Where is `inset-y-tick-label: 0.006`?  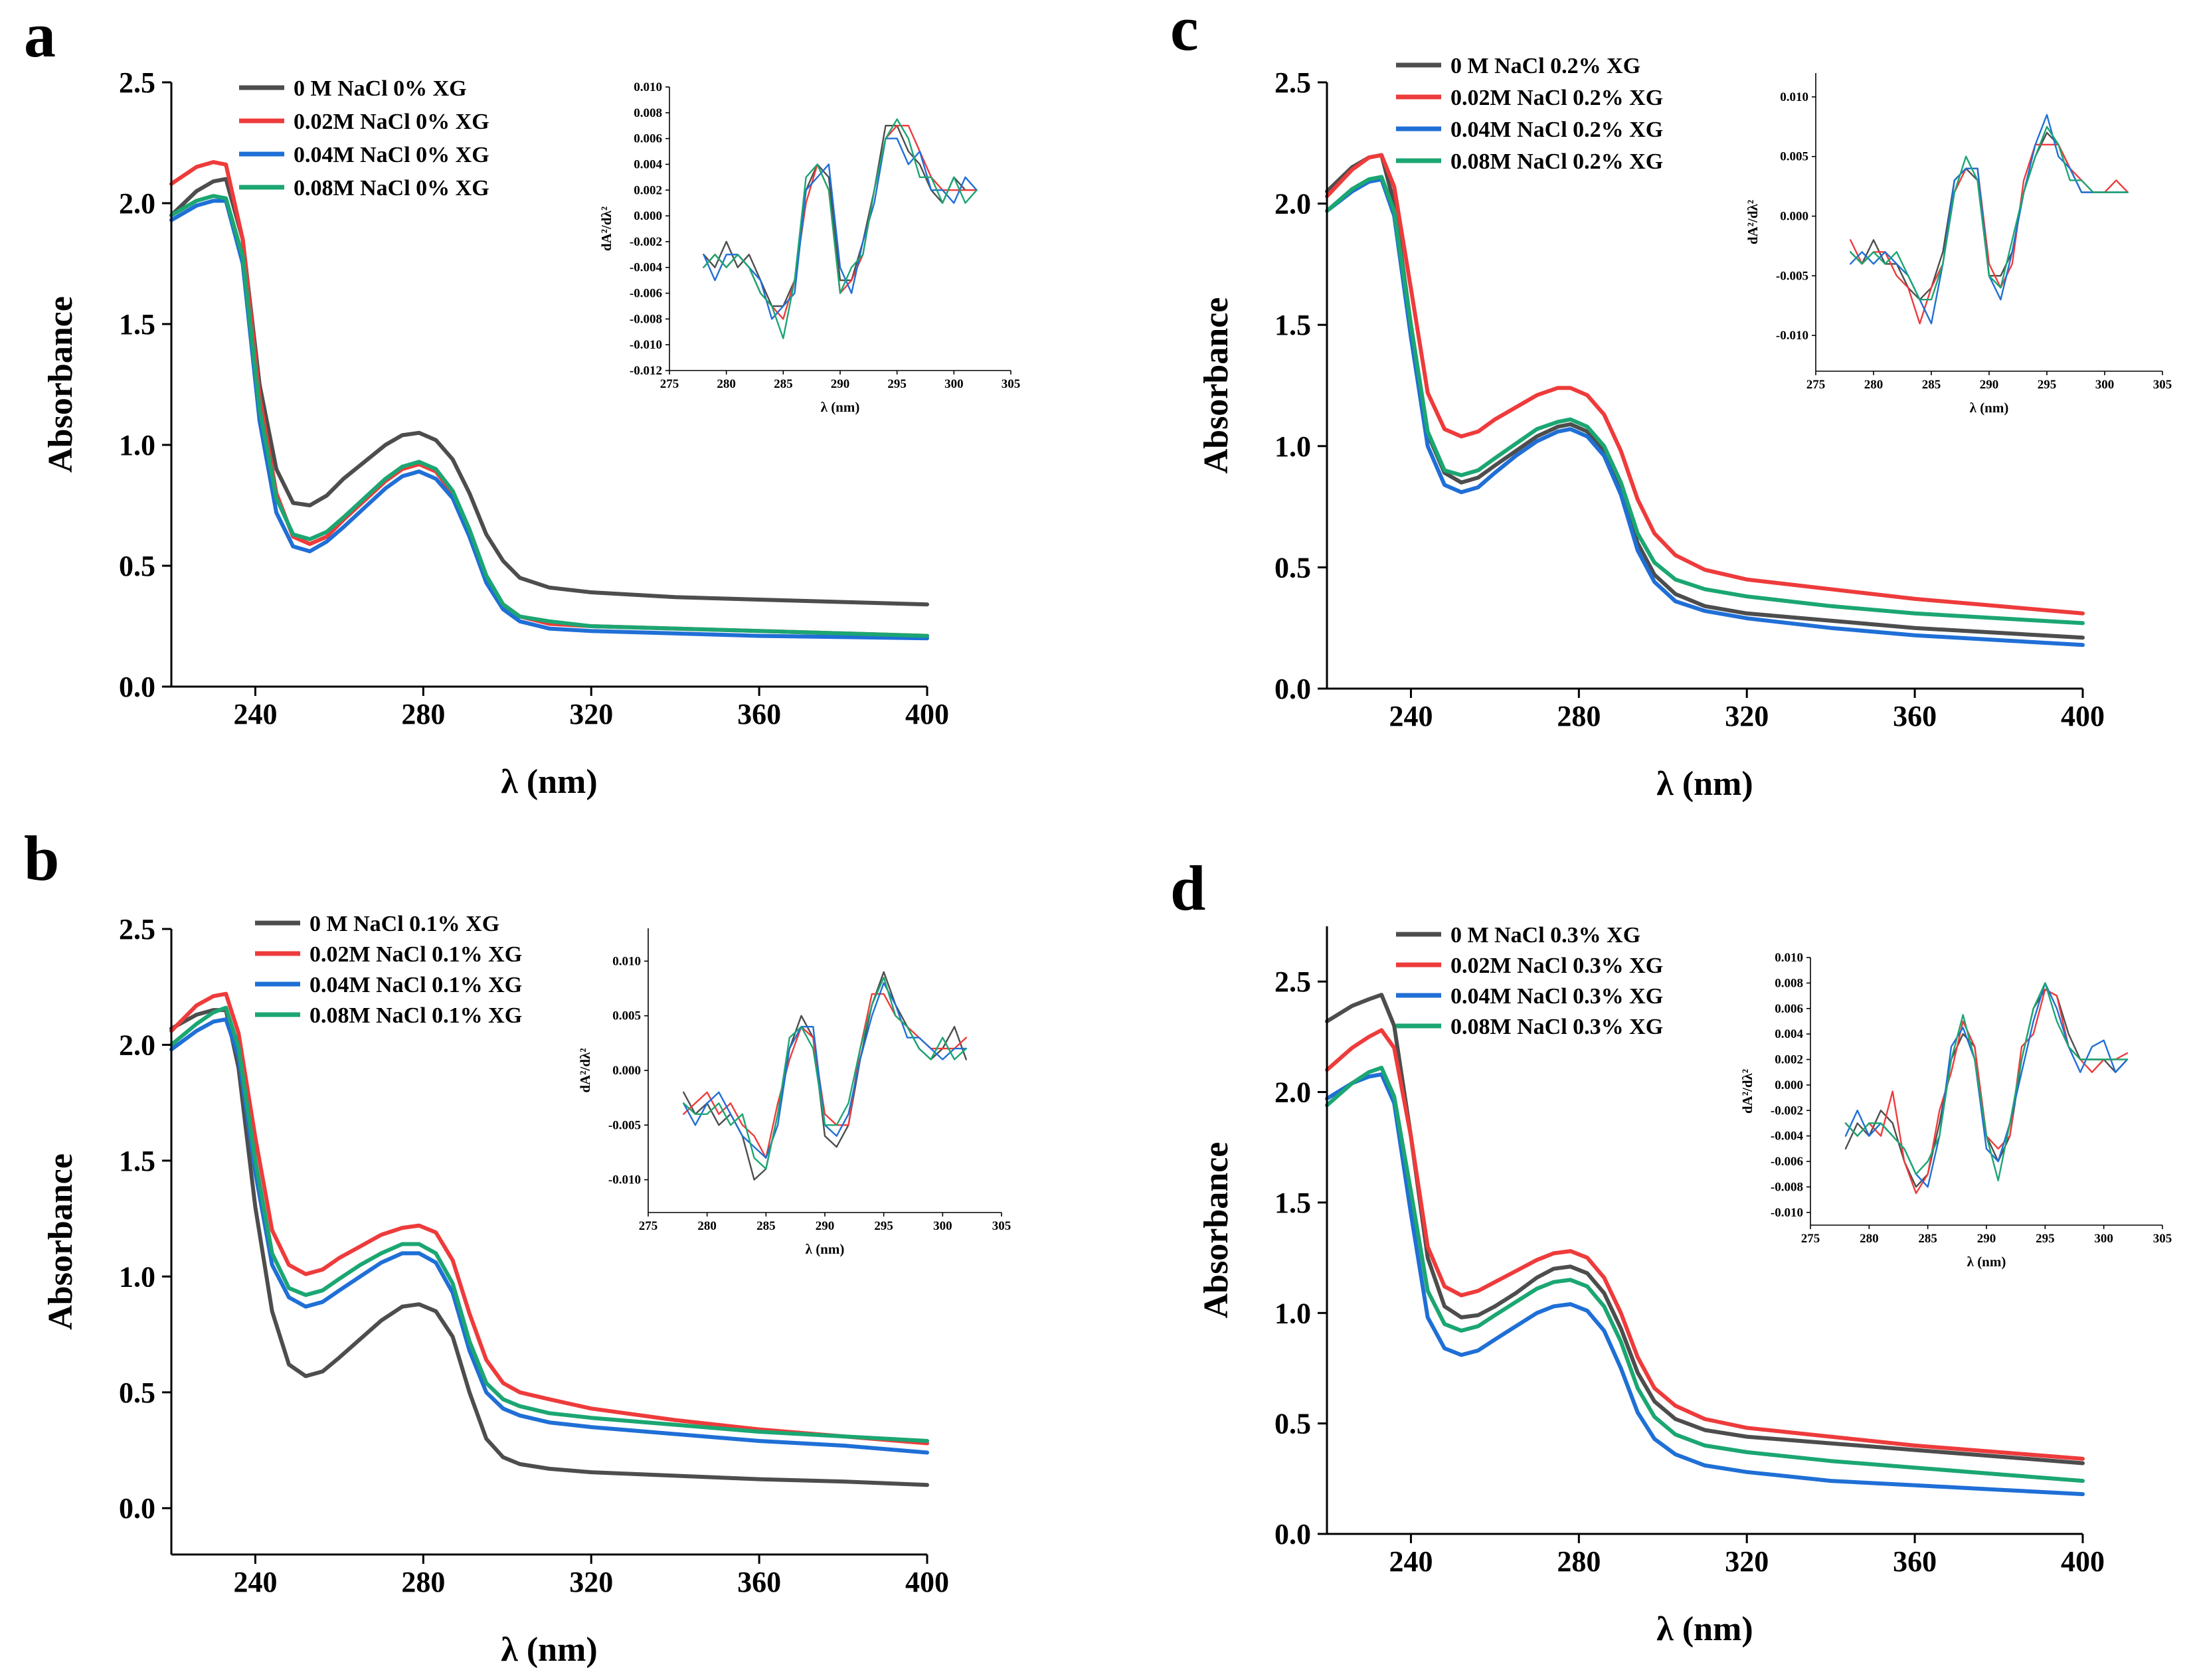
inset-y-tick-label: 0.006 is located at coordinates (1789, 1009).